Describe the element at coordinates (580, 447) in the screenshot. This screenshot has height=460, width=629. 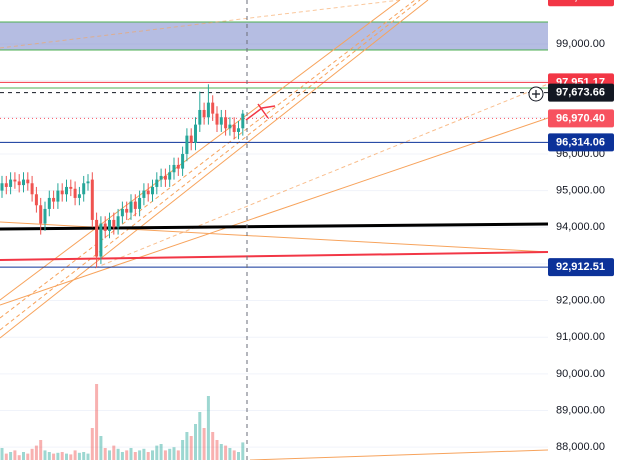
I see `y-tick-label: 88,000.00` at that location.